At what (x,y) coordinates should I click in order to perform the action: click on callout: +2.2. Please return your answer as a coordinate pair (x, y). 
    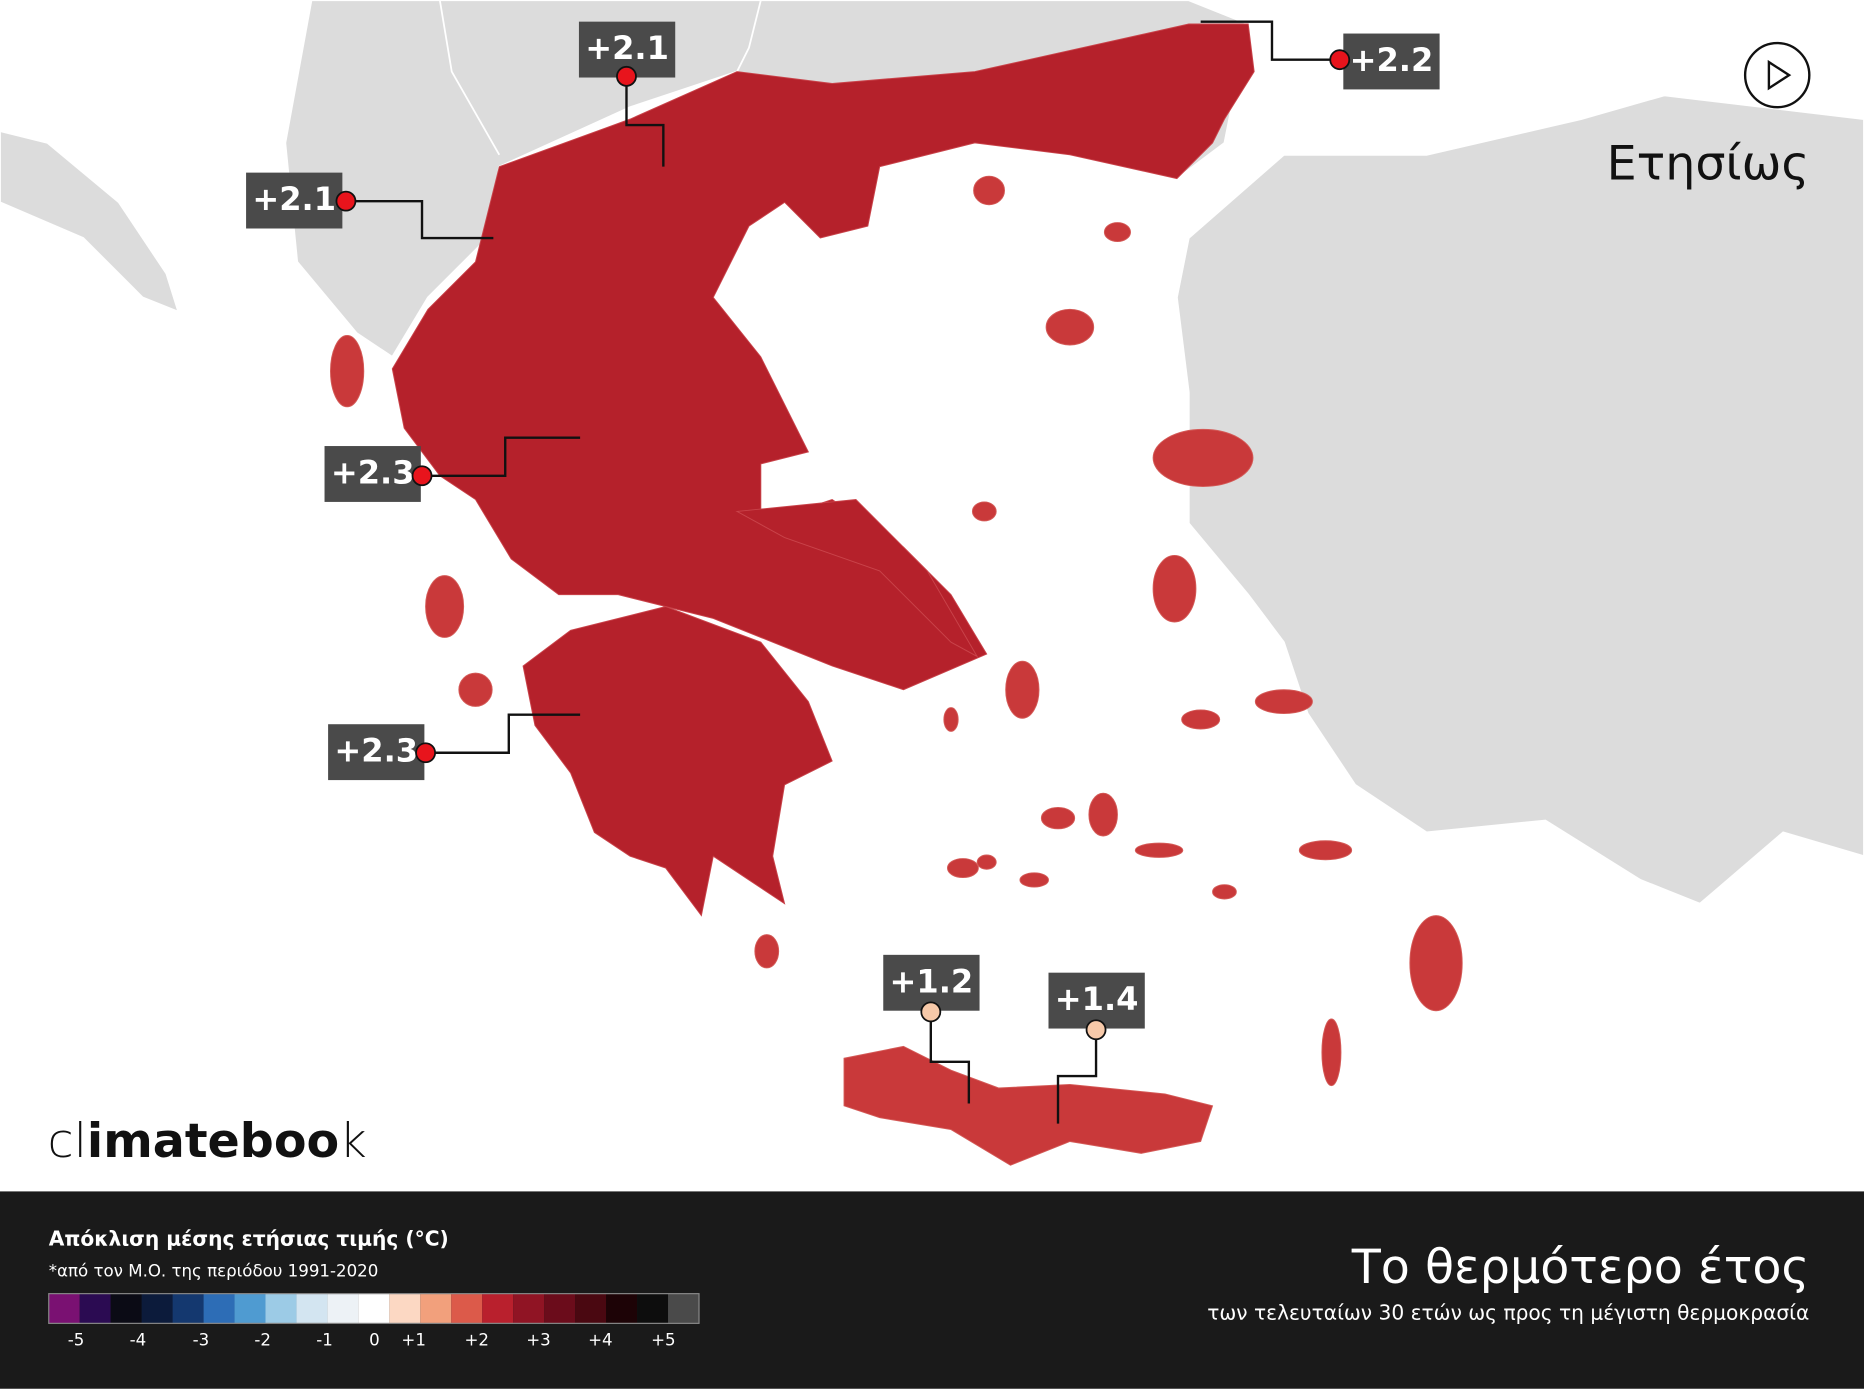
    Looking at the image, I should click on (1320, 55).